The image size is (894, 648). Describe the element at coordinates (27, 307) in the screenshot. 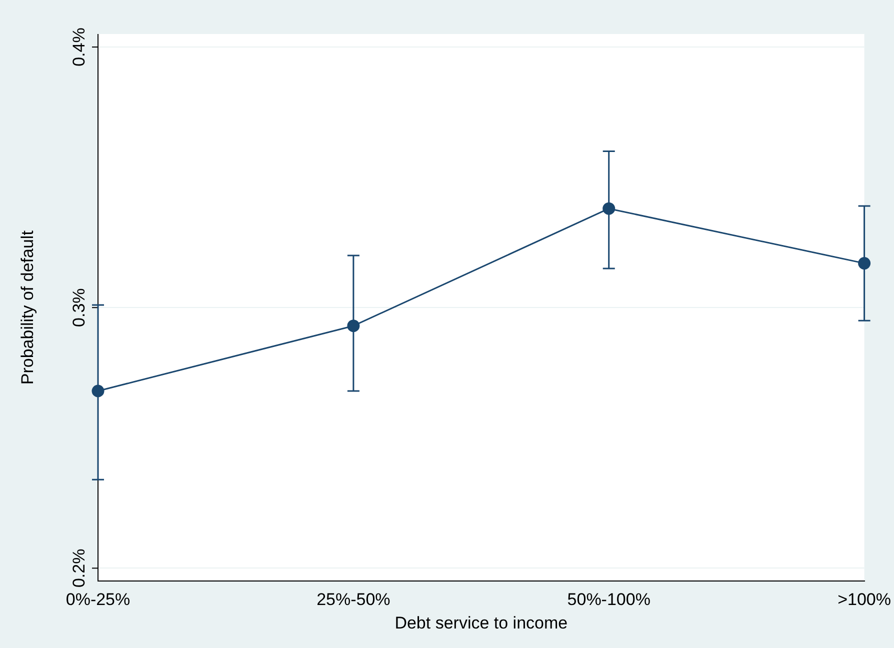

I see `y-axis-title: Probability of default` at that location.